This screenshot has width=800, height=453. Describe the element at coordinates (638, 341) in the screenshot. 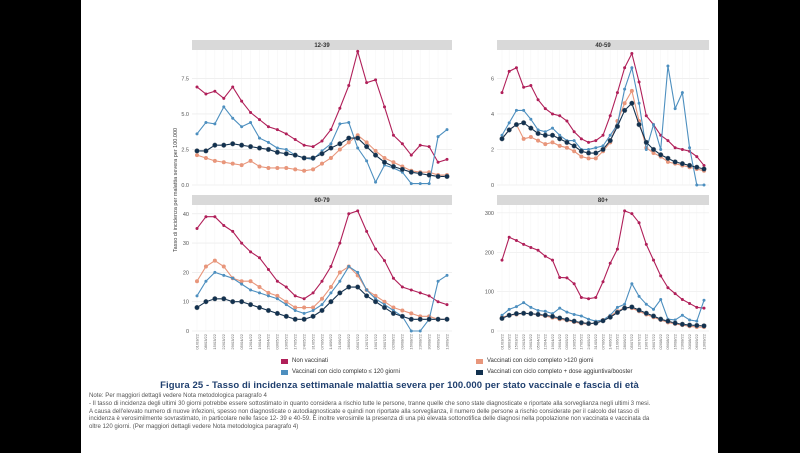

I see `panel-4-xtick-label: 12/07/22` at that location.